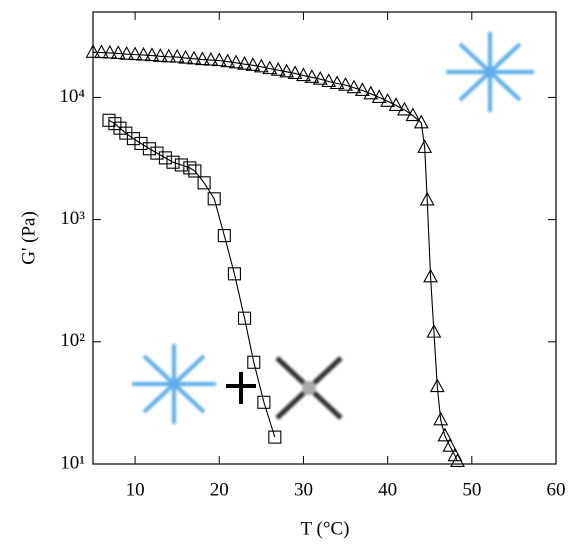 This screenshot has height=549, width=570. Describe the element at coordinates (303, 489) in the screenshot. I see `x-tick-label: 30` at that location.